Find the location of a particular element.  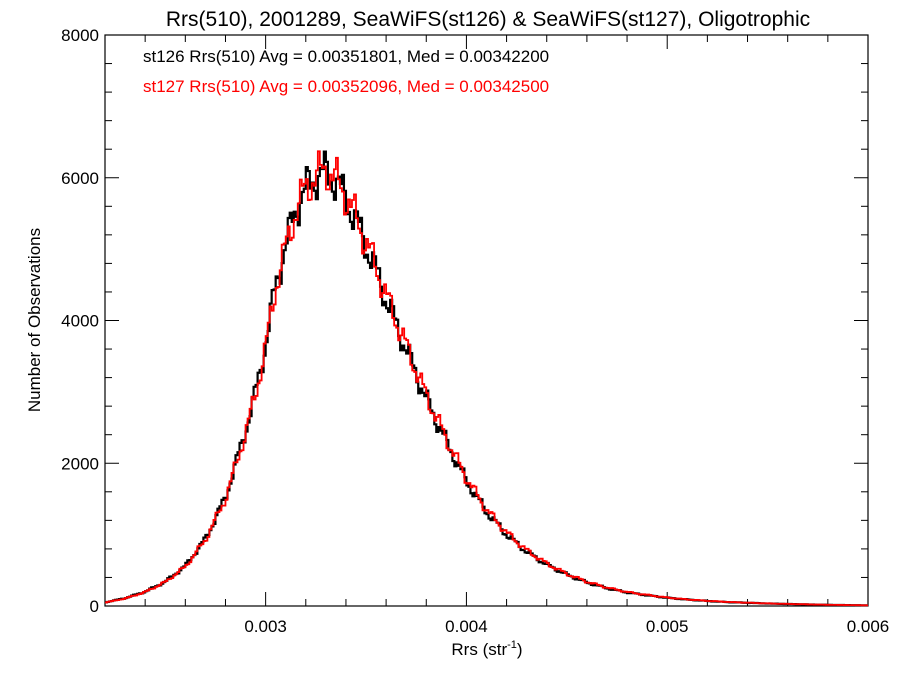

y-axis-label: Number of Observations is located at coordinates (34, 320).